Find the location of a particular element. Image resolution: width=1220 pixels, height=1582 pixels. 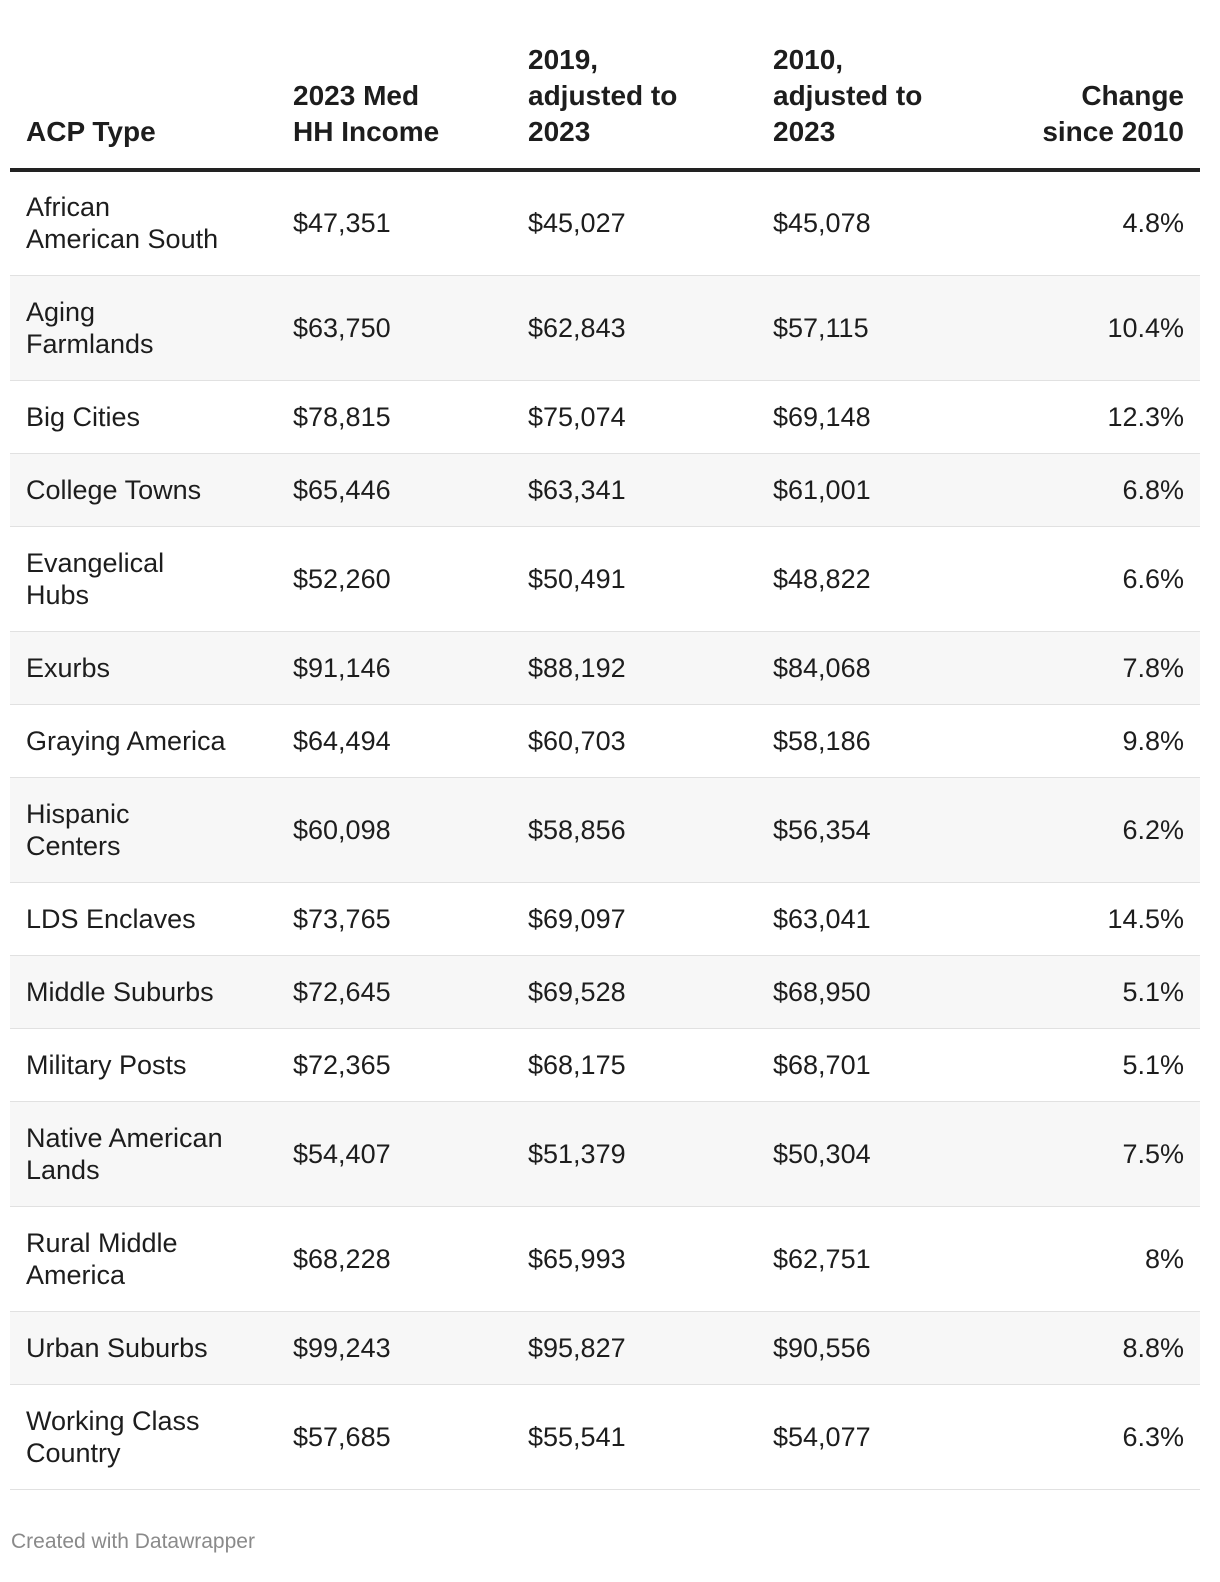

income-2023-cell: $91,146 is located at coordinates (394, 668).